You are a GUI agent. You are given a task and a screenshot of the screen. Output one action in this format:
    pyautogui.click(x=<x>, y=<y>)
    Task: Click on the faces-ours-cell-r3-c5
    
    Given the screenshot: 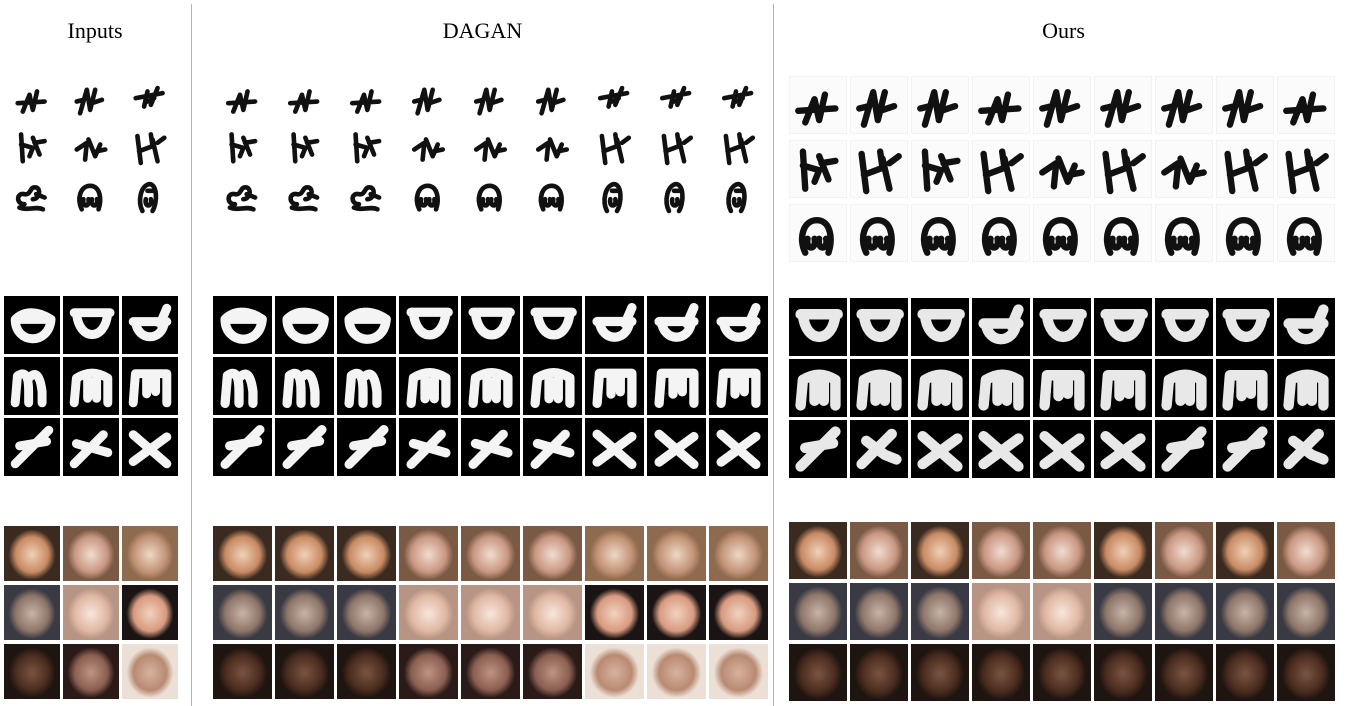 What is the action you would take?
    pyautogui.click(x=1062, y=672)
    